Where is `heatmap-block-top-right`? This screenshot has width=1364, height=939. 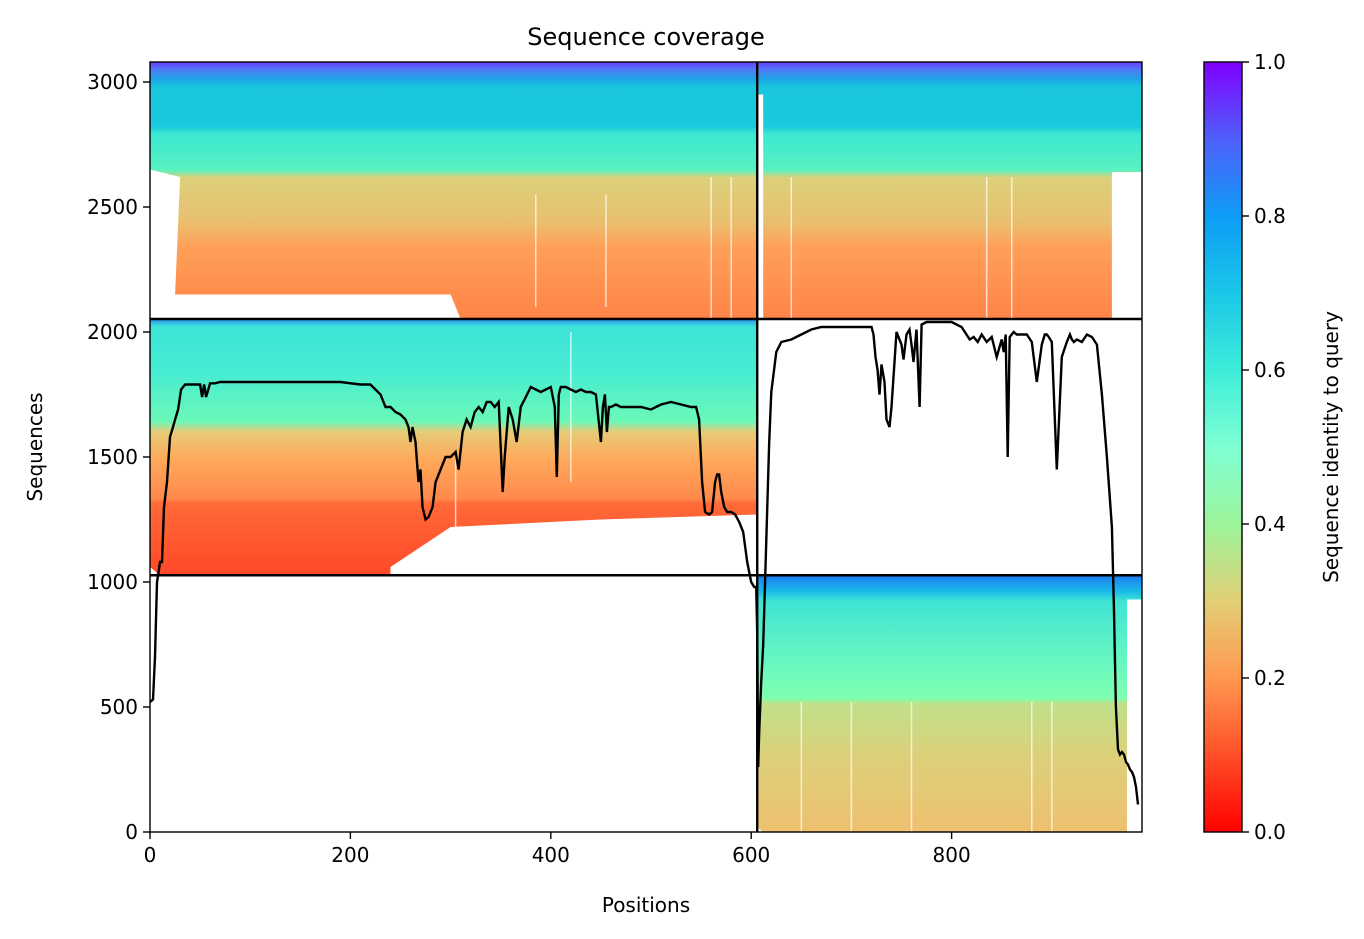
heatmap-block-top-right is located at coordinates (949, 190).